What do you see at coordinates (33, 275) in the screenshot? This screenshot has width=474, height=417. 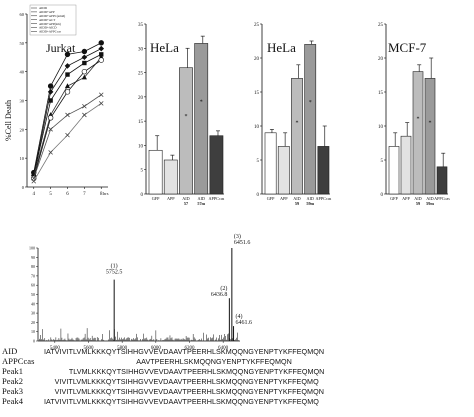 I see `spectrum-y-tick-label: 70` at bounding box center [33, 275].